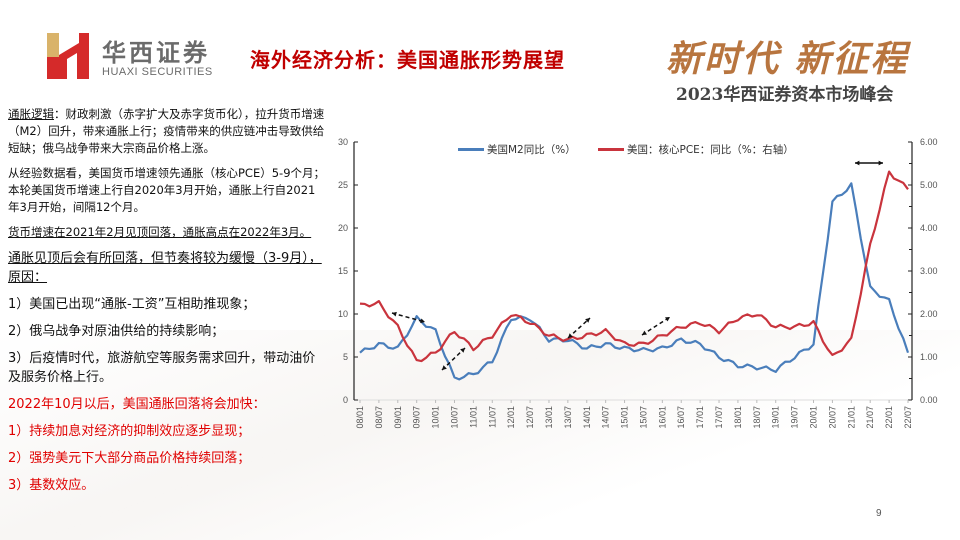 The width and height of the screenshot is (960, 540). Describe the element at coordinates (345, 400) in the screenshot. I see `y-tick-left: 0` at that location.